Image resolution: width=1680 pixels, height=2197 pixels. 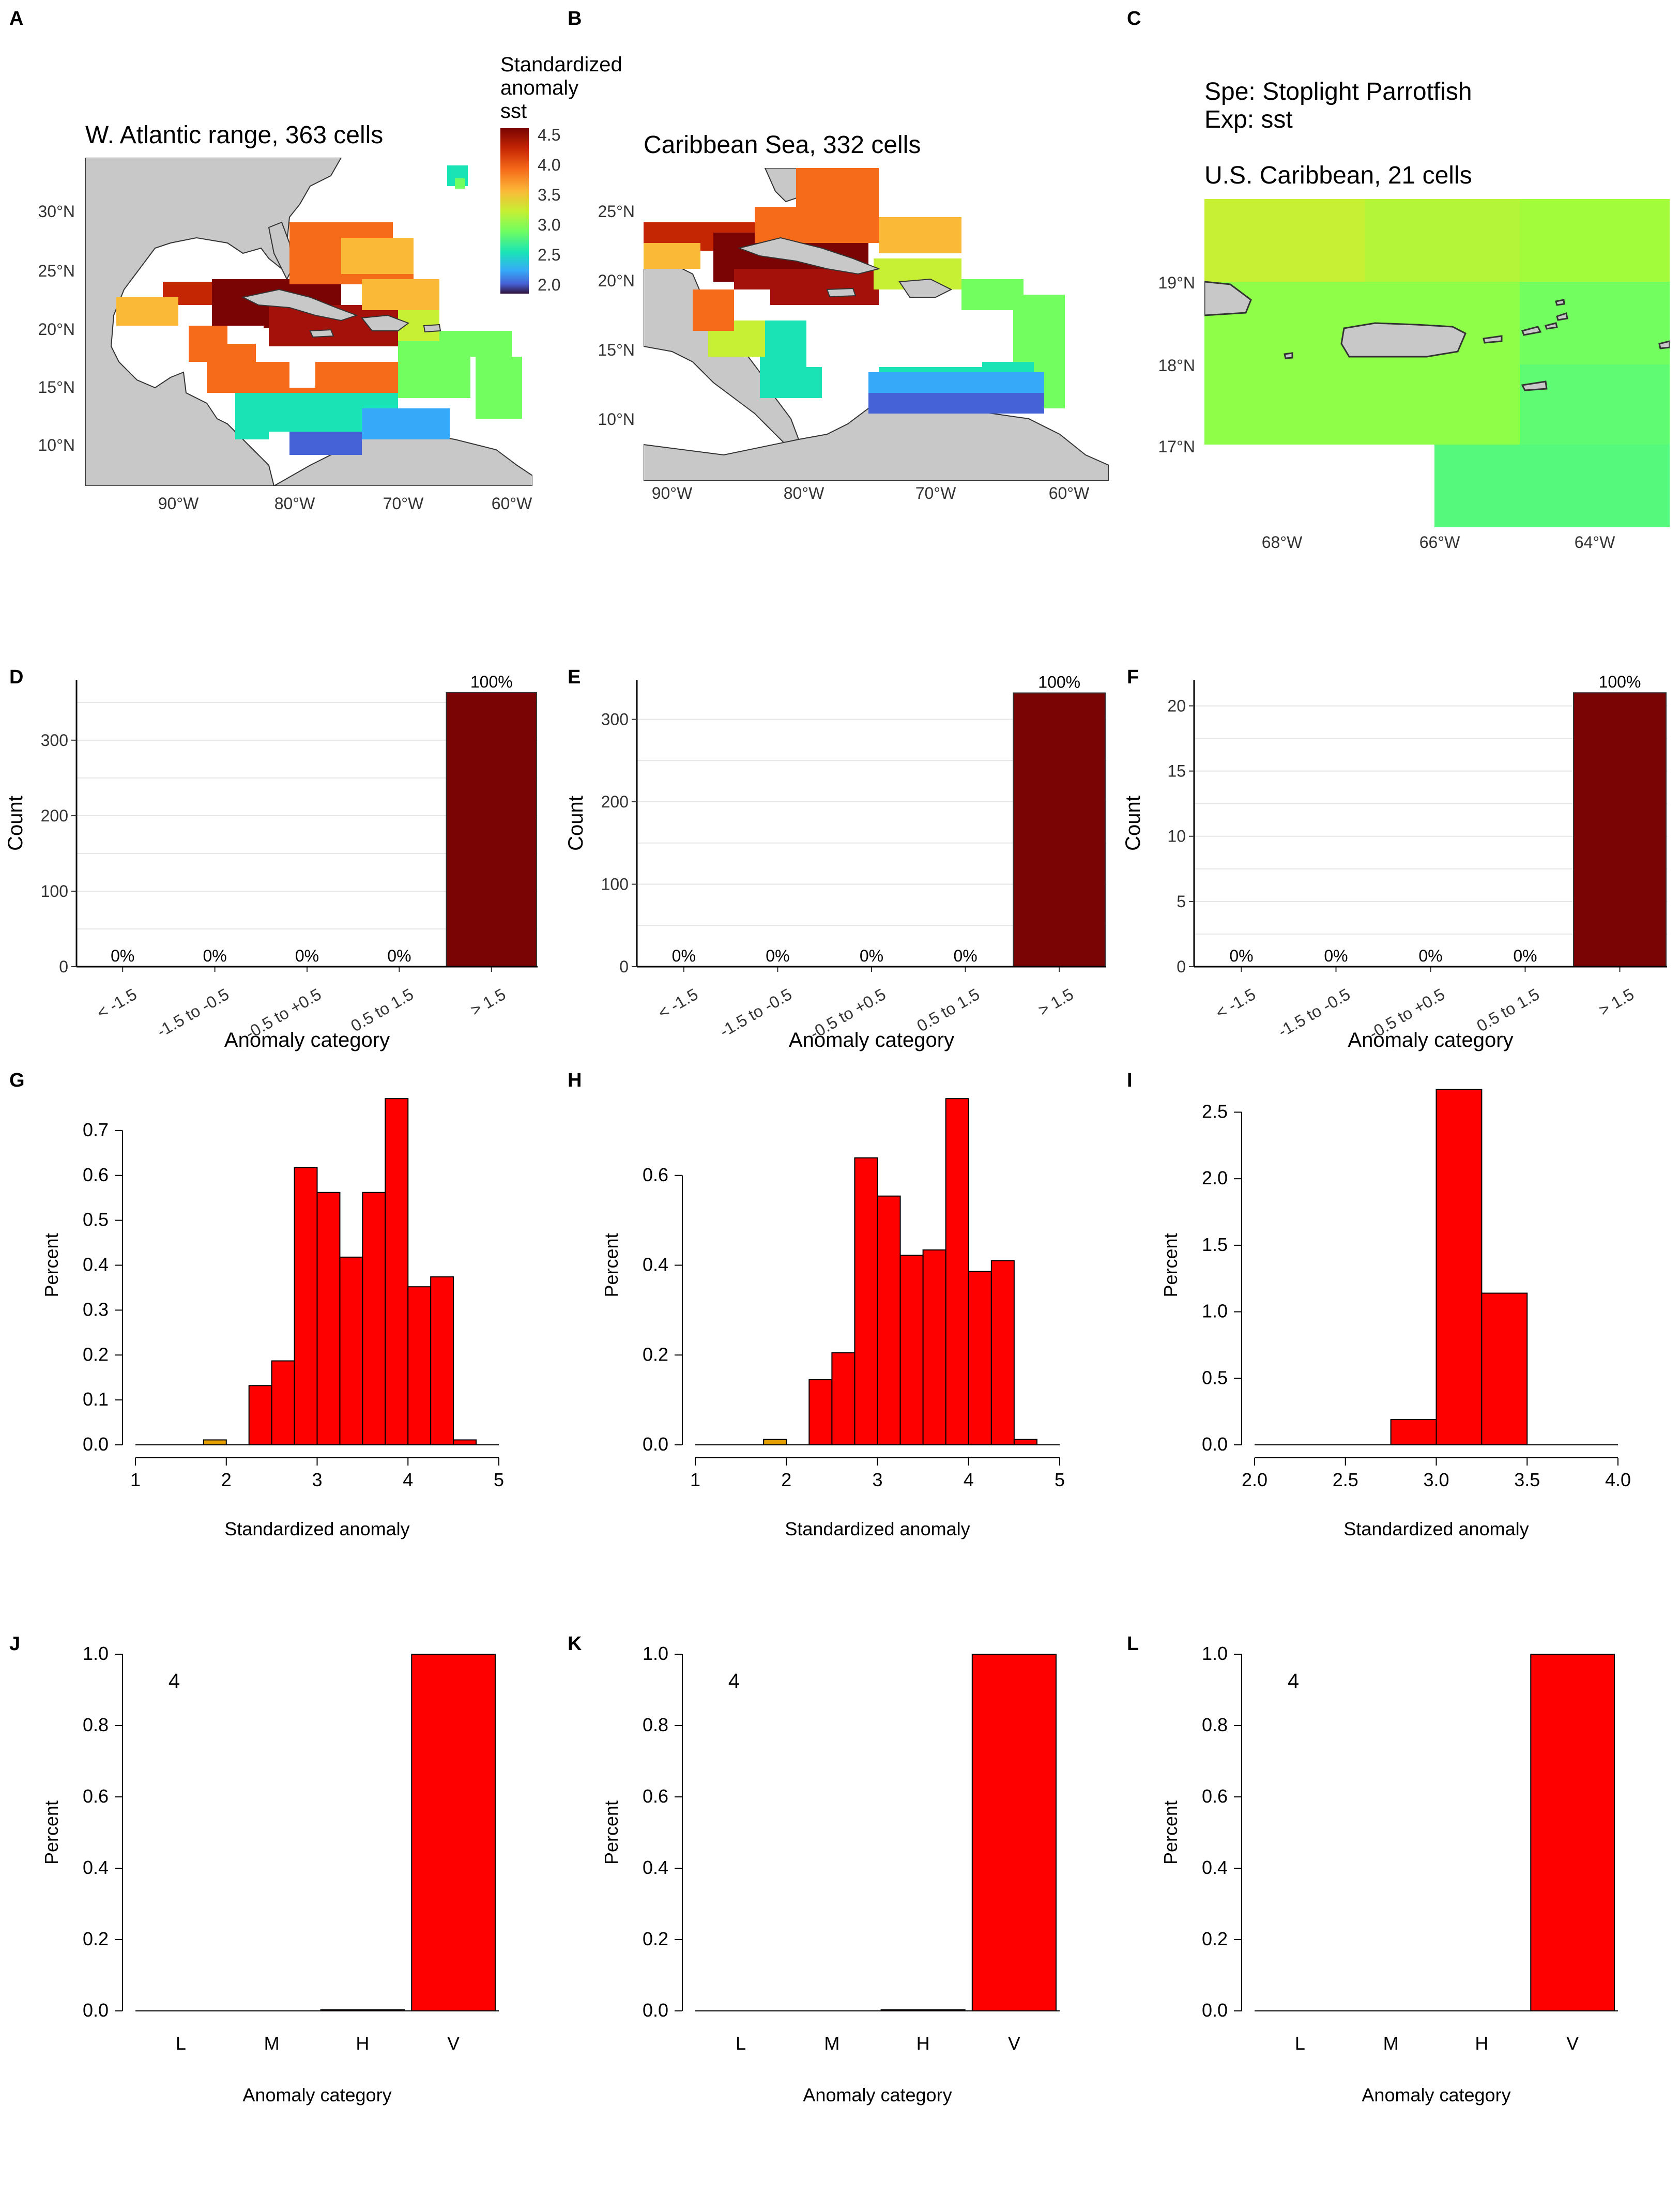 What do you see at coordinates (174, 1681) in the screenshot?
I see `level-annotation: 4` at bounding box center [174, 1681].